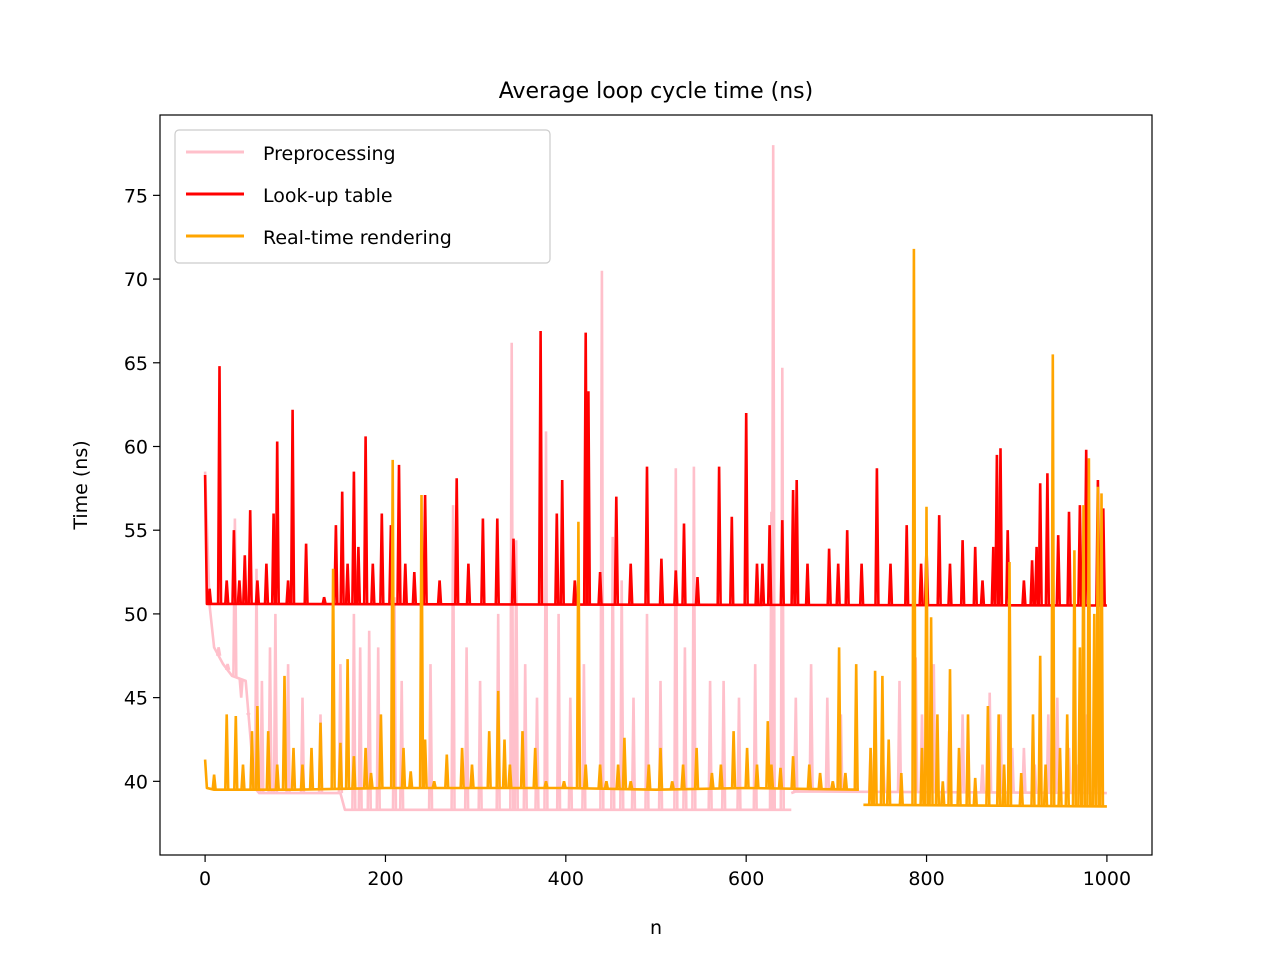 This screenshot has width=1280, height=964. I want to click on y-tick-label: 65, so click(136, 364).